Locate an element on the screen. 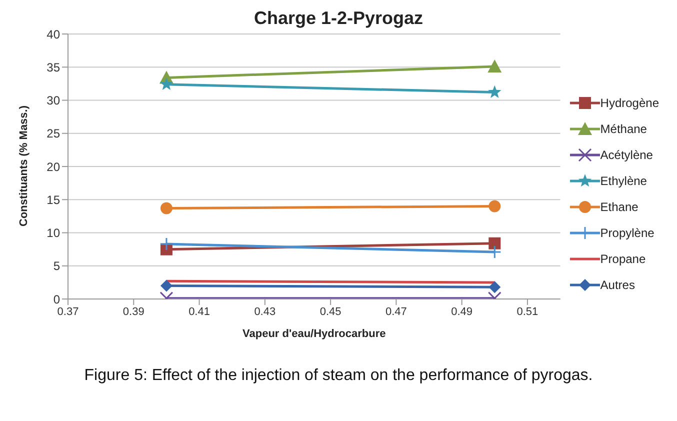 This screenshot has width=677, height=421. legend-label: Acétylène is located at coordinates (626, 155).